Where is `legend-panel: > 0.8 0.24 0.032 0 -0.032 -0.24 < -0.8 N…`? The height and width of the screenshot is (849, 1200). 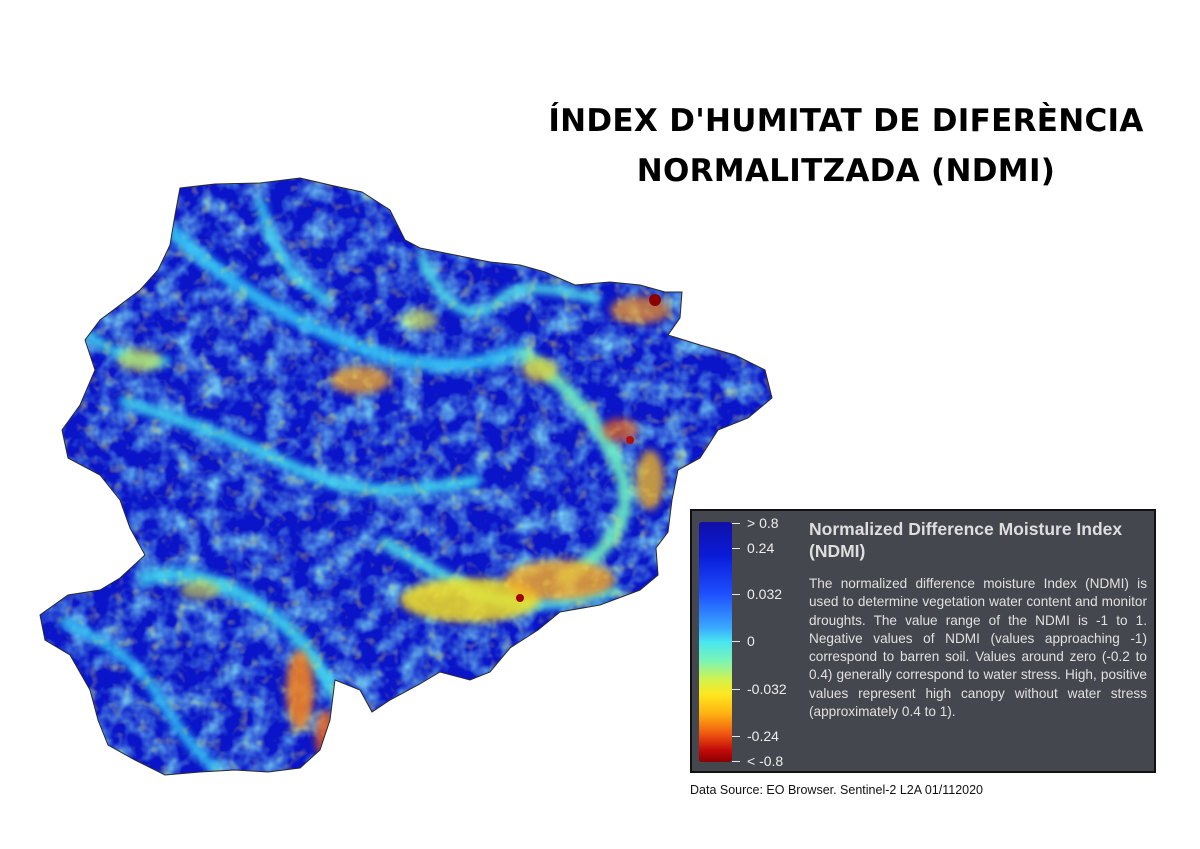
legend-panel: > 0.8 0.24 0.032 0 -0.032 -0.24 < -0.8 N… is located at coordinates (923, 641).